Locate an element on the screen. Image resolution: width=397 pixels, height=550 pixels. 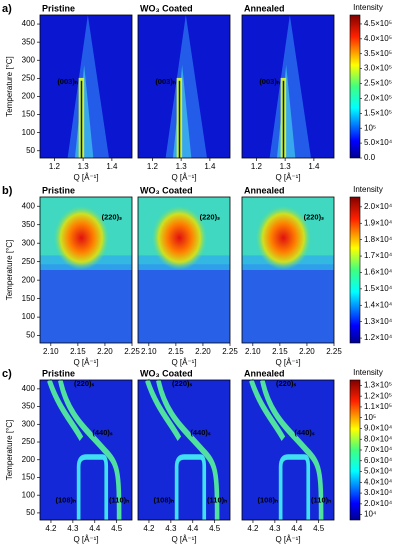
x-tick-label: 1.4 is located at coordinates (112, 166).